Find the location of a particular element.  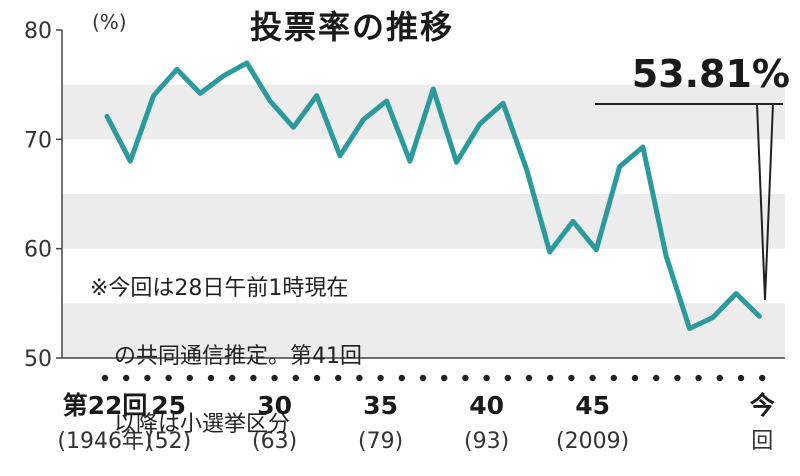

footnote-line-1: ※今回は28日午前1時現在 is located at coordinates (226, 289).